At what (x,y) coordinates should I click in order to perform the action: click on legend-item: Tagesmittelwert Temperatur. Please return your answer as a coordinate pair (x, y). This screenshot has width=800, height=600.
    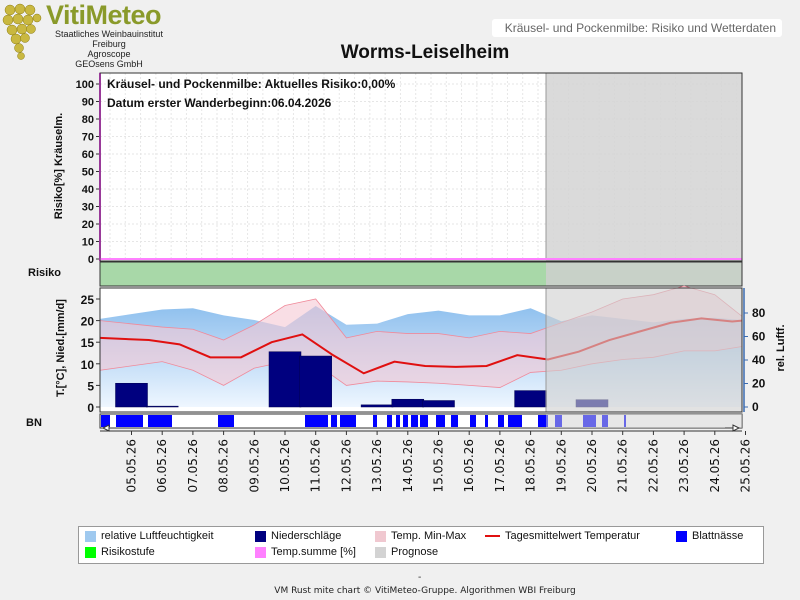
    Looking at the image, I should click on (562, 536).